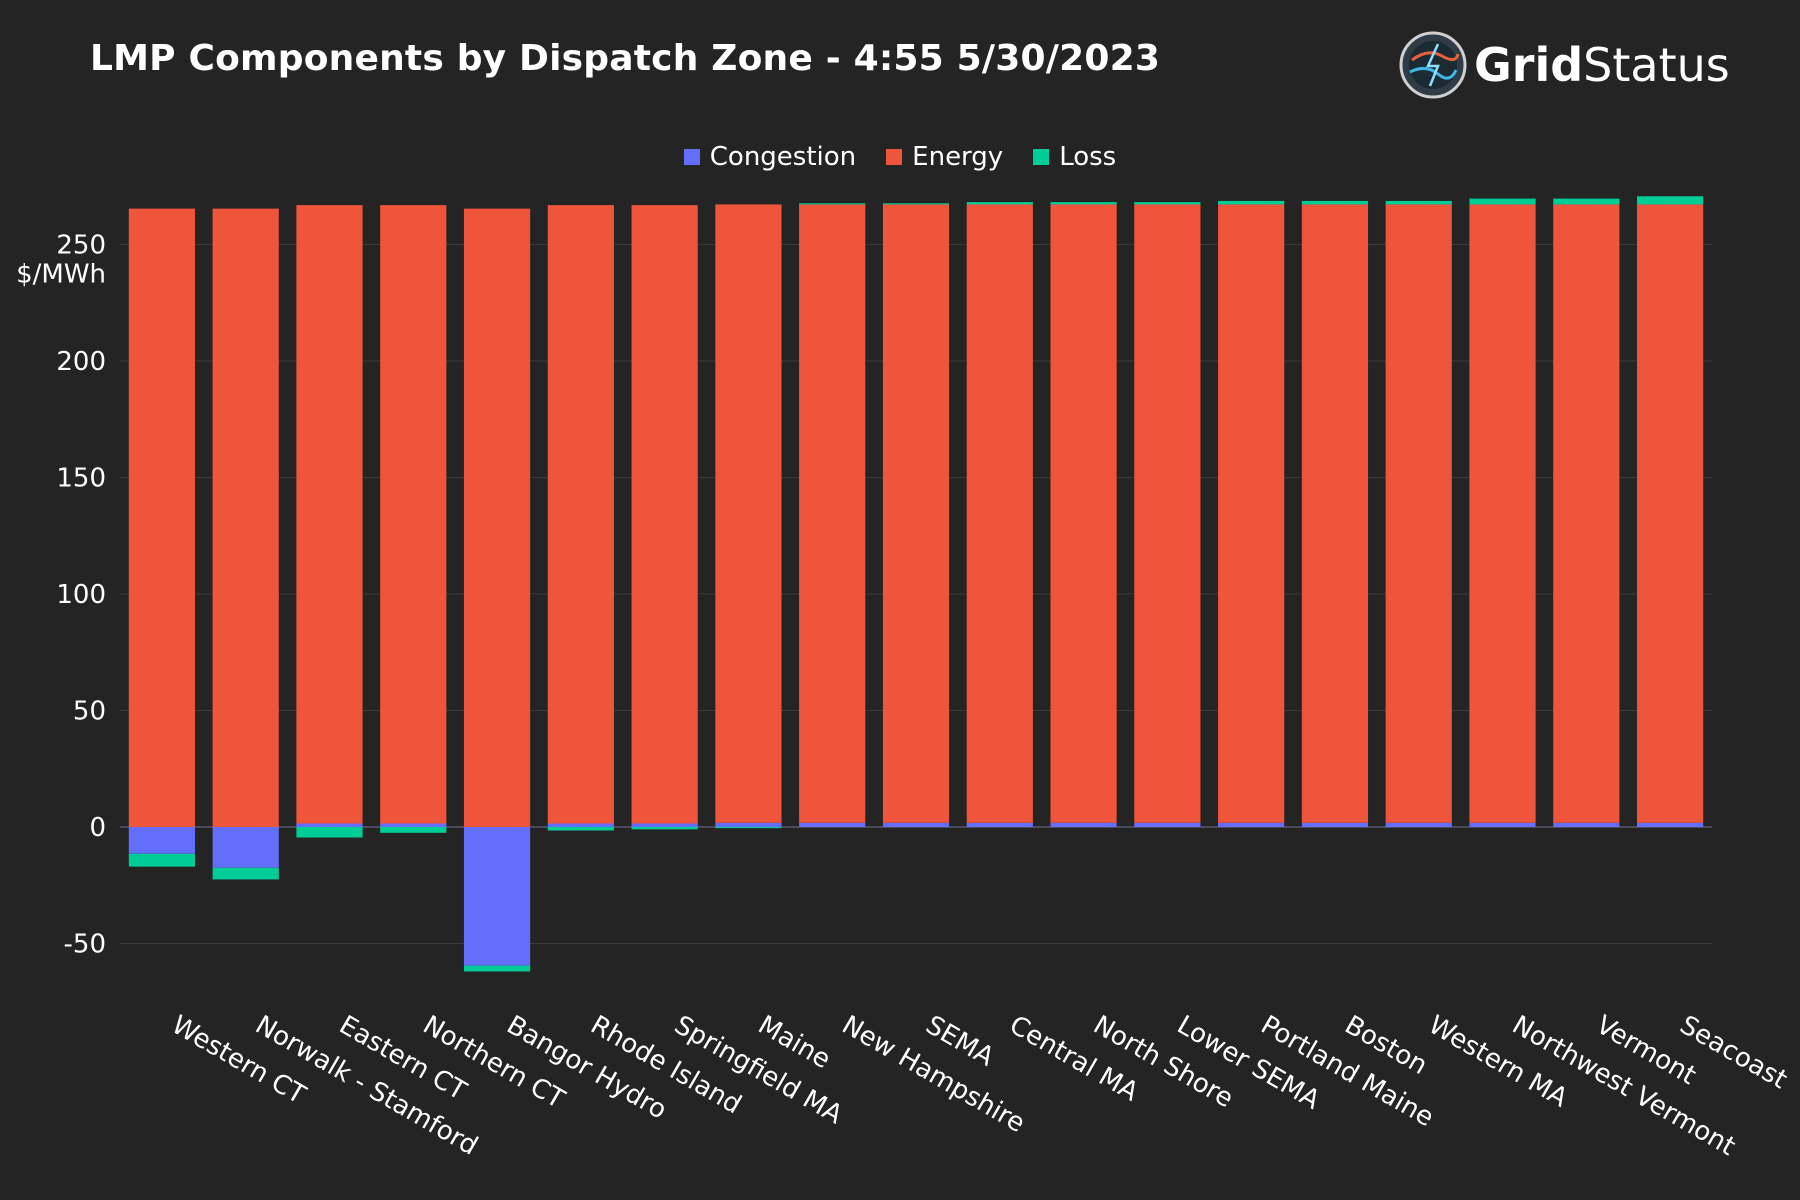 The image size is (1800, 1200). Describe the element at coordinates (1733, 1052) in the screenshot. I see `x-tick-label: Seacoast` at that location.